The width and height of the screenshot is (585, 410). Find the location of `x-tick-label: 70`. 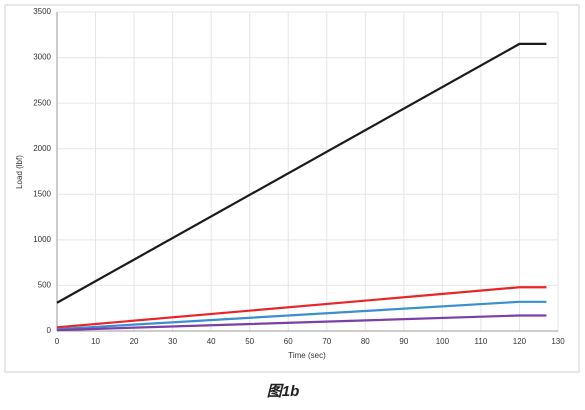

x-tick-label: 70 is located at coordinates (326, 341).